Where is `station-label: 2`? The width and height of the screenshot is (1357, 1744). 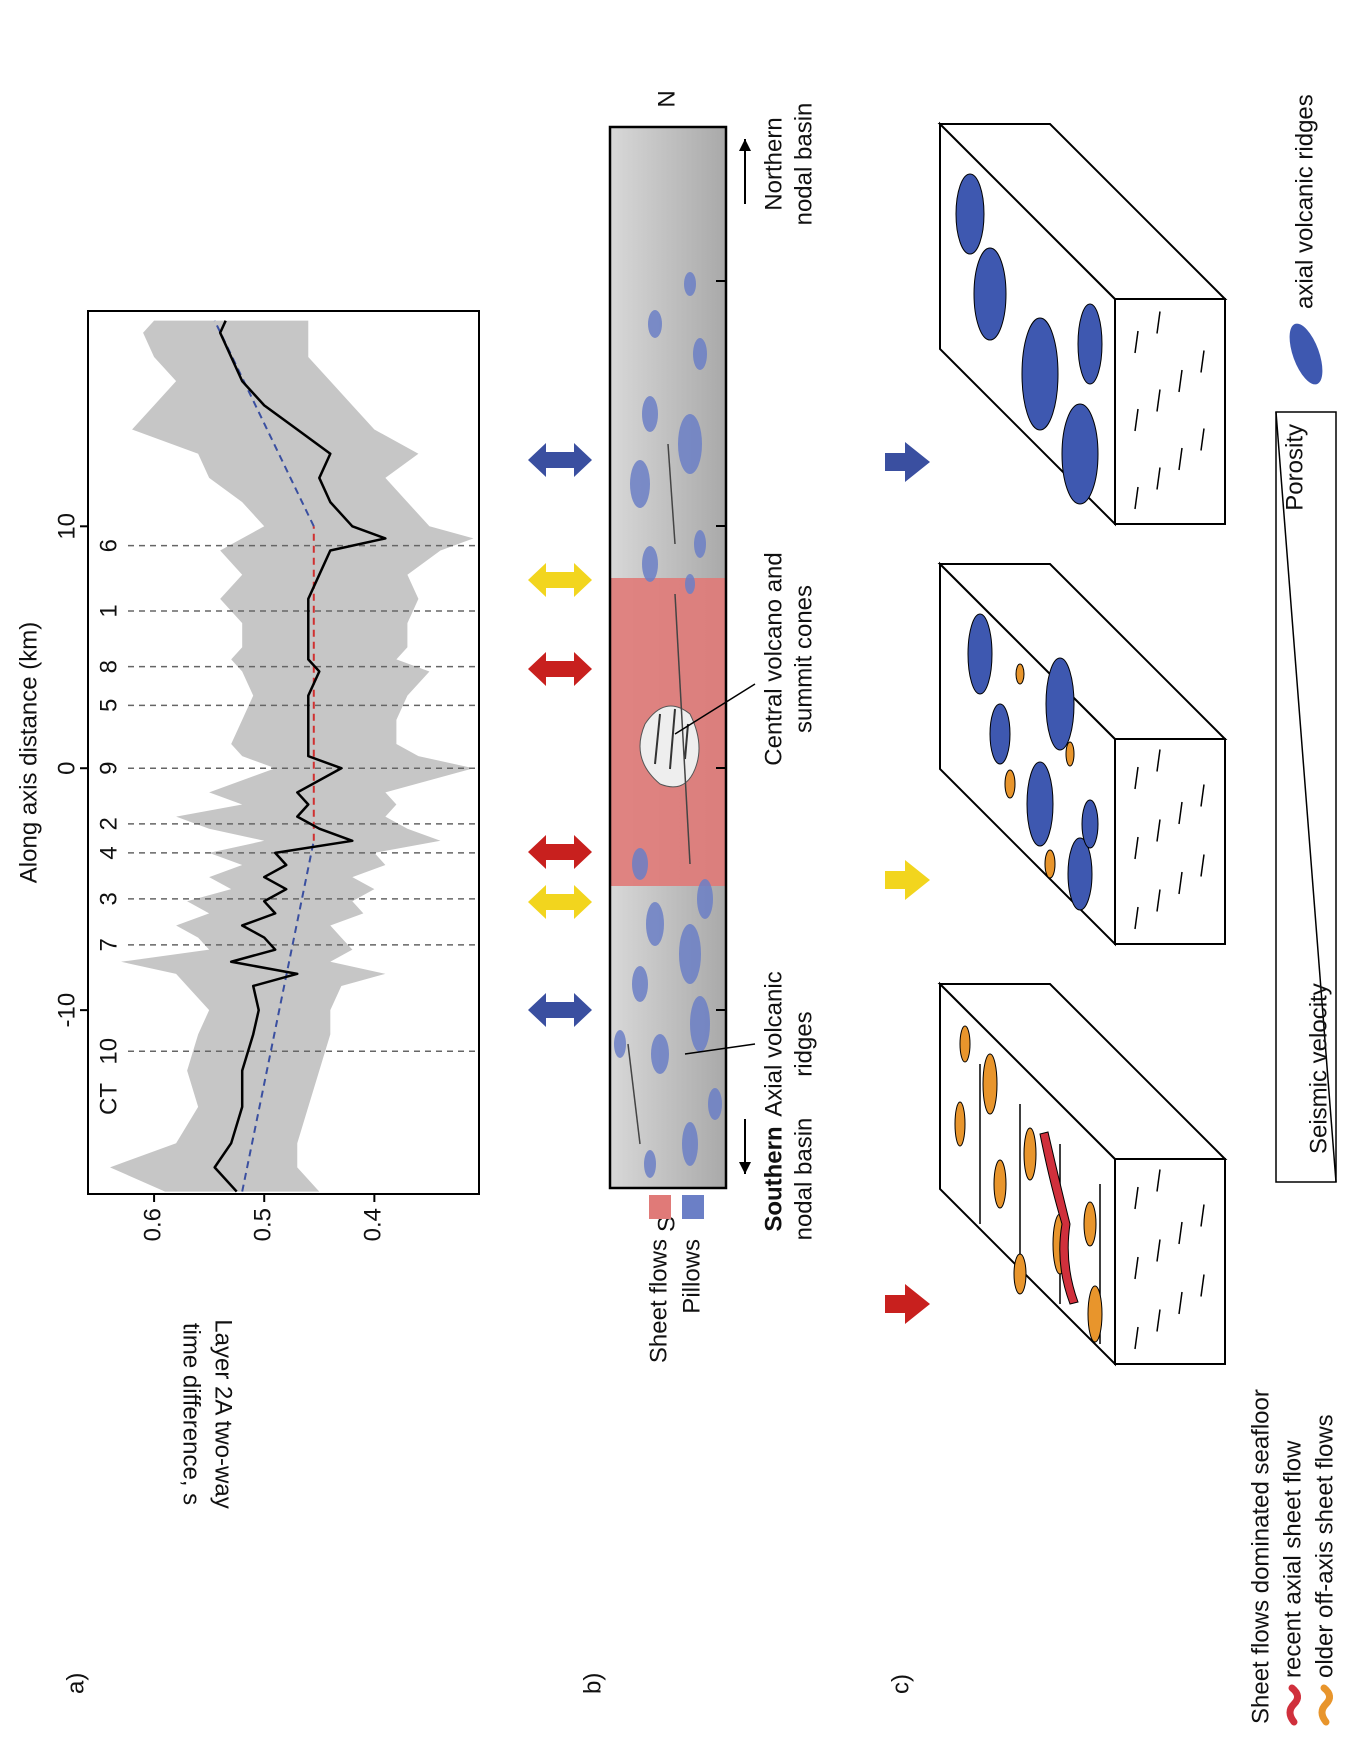
station-label: 2 is located at coordinates (108, 823).